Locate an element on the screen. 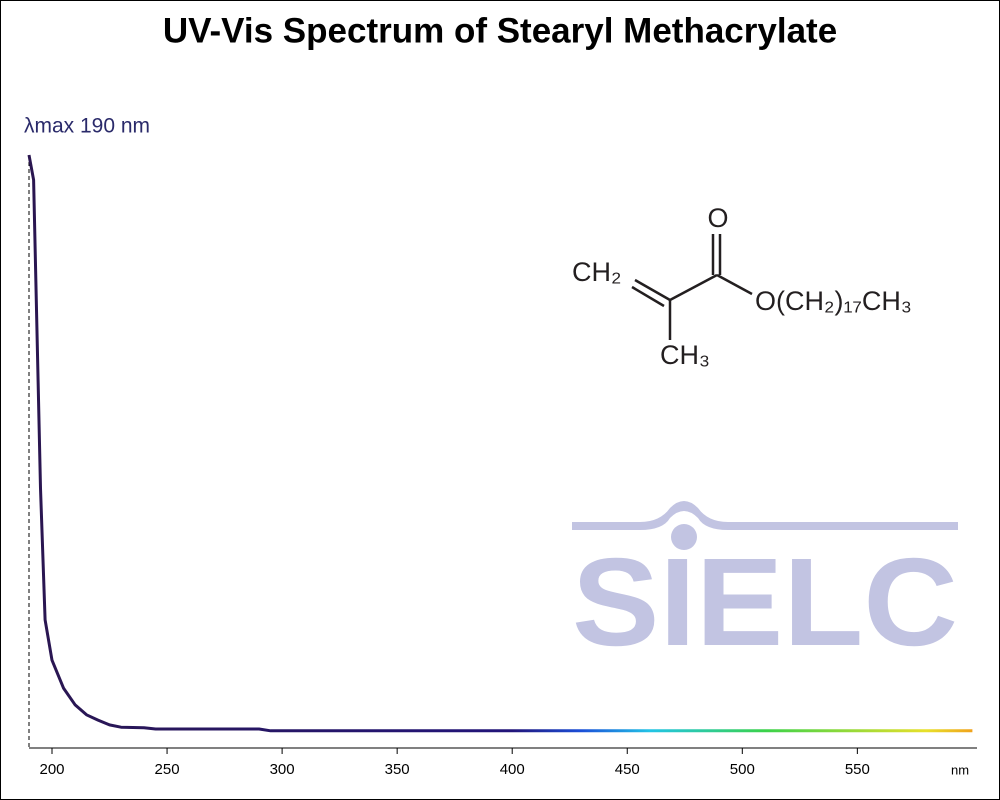  structure-label: O(CH₂)₁₇CH₃ is located at coordinates (833, 301).